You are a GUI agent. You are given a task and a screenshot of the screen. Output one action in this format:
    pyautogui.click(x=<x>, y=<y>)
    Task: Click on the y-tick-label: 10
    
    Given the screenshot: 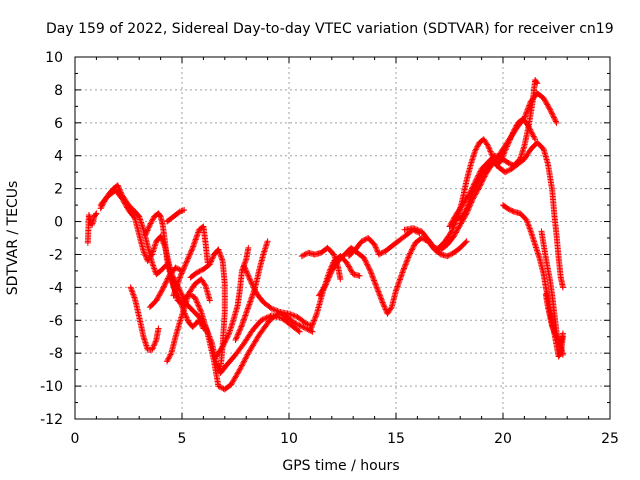 What is the action you would take?
    pyautogui.click(x=54, y=58)
    